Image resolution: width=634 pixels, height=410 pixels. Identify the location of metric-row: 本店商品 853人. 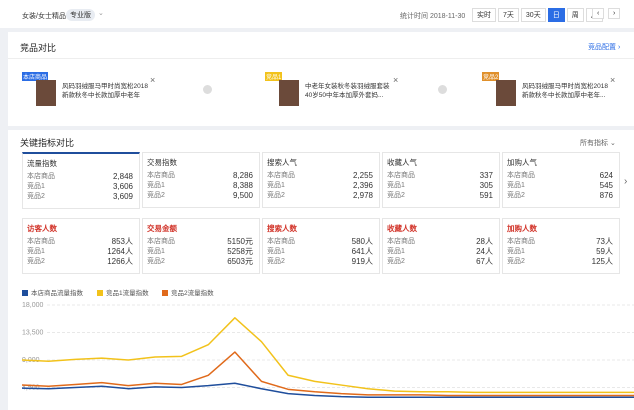
(81, 242).